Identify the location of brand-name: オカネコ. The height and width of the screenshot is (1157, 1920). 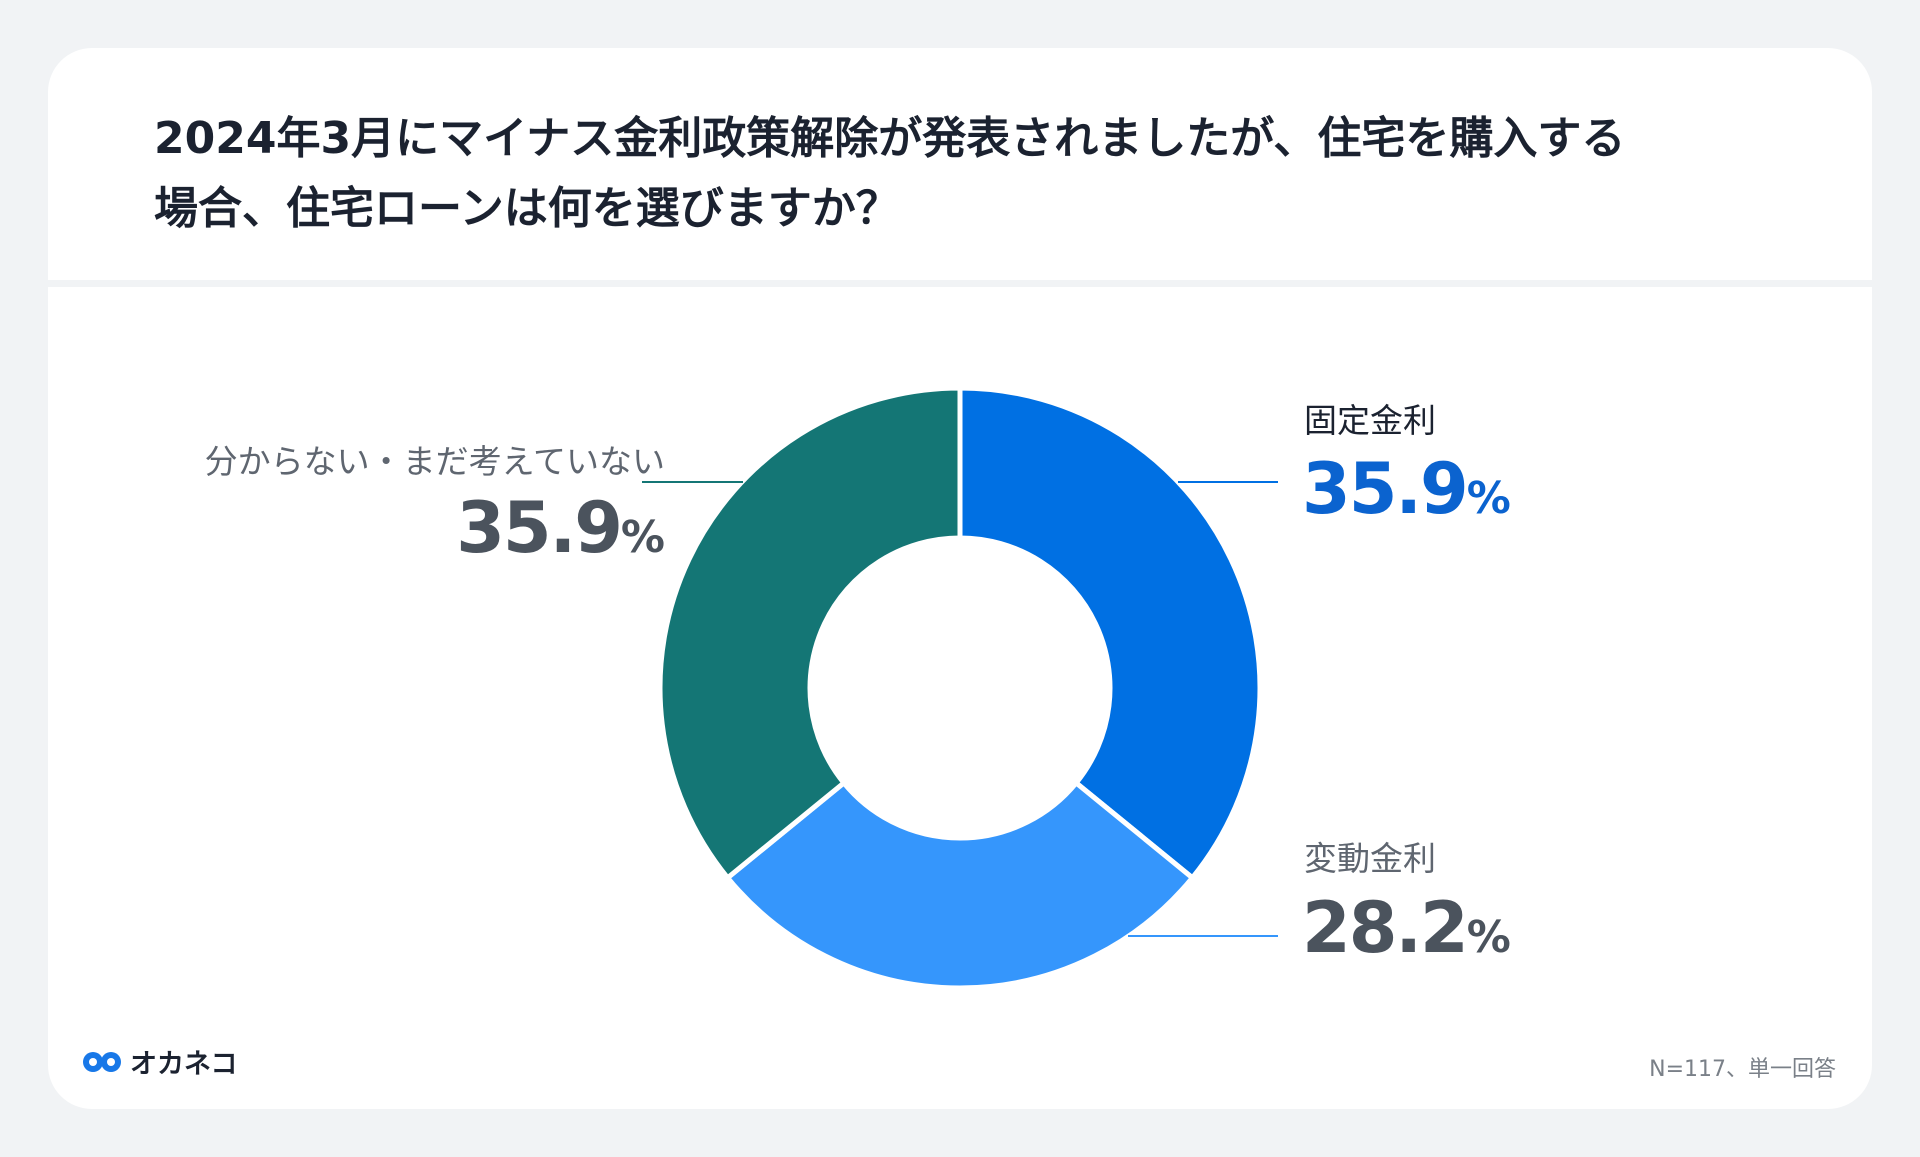
(184, 1064).